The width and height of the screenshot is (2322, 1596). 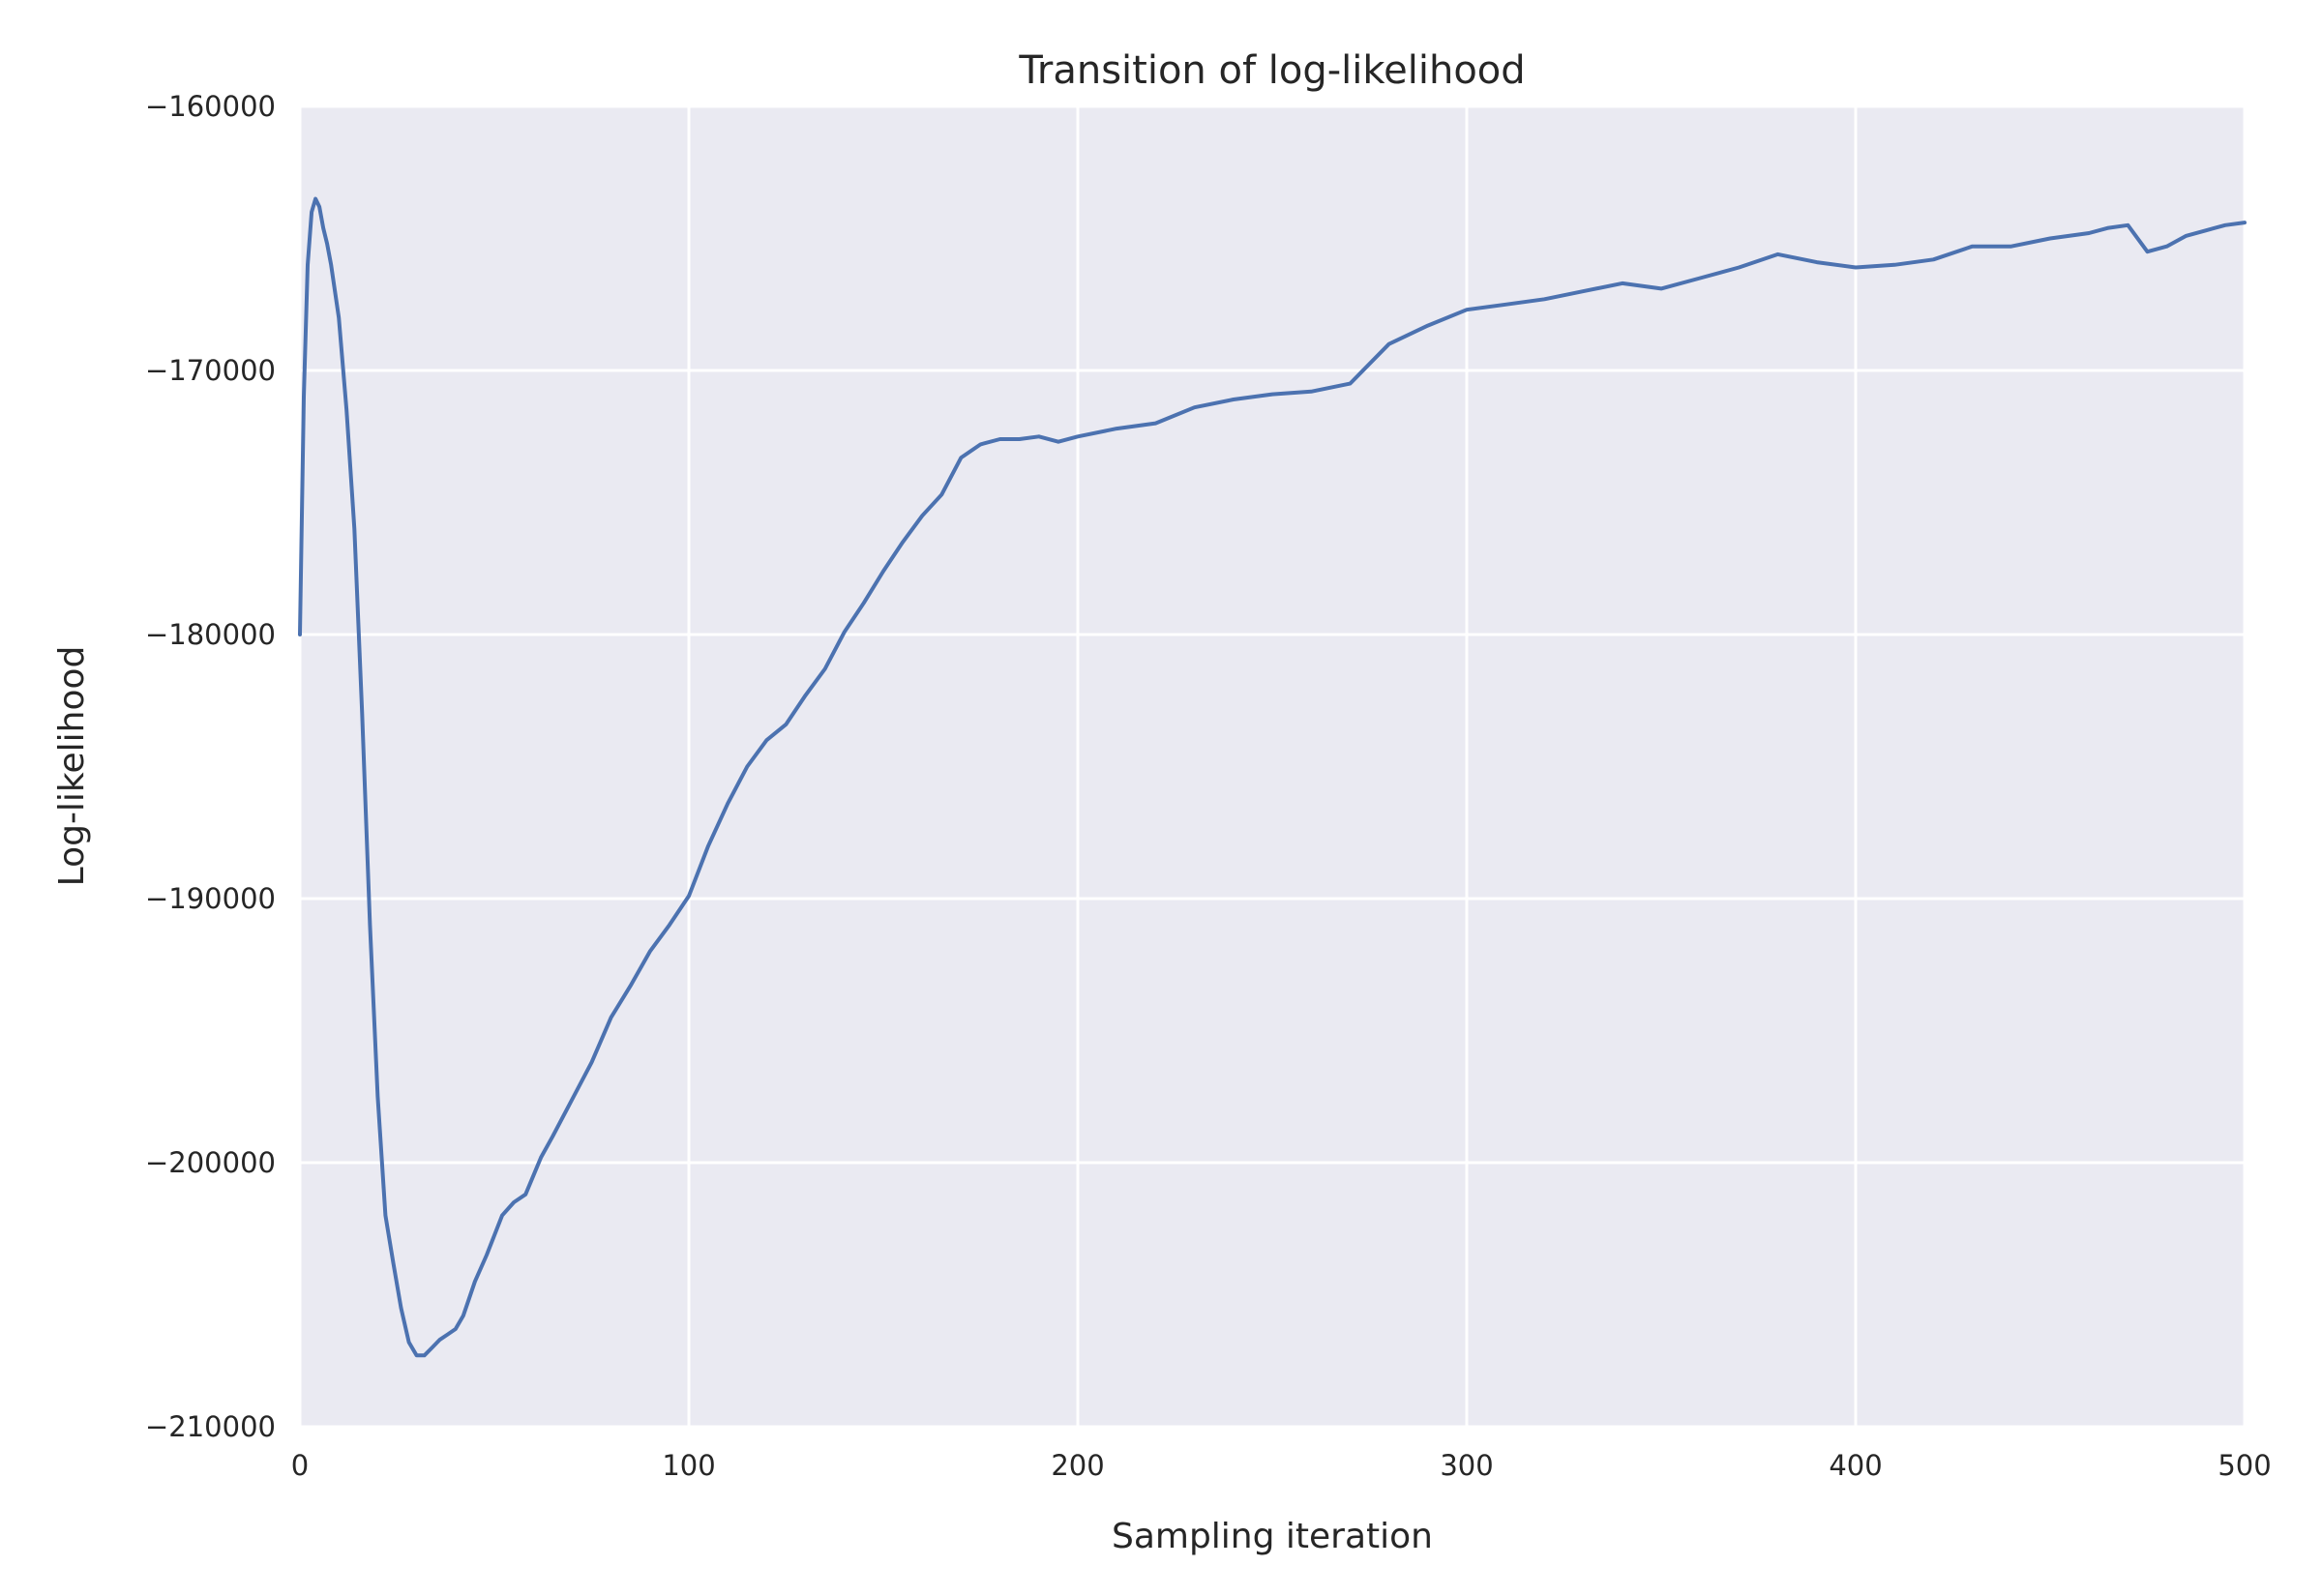 What do you see at coordinates (1281, 1465) in the screenshot?
I see `x-axis-ticks: 0 100 200 300 400 500` at bounding box center [1281, 1465].